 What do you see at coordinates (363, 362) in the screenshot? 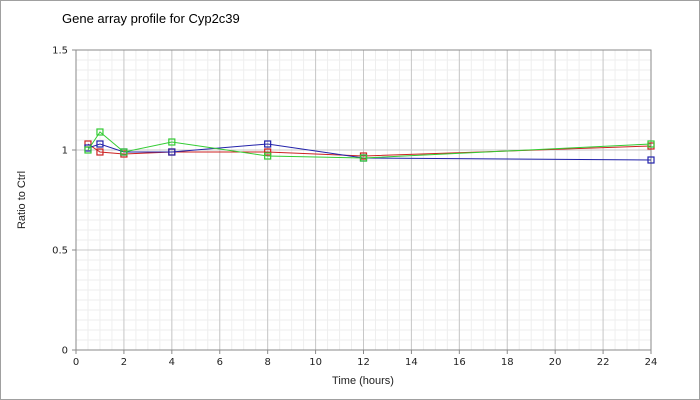
I see `x-tick-label: 12` at bounding box center [363, 362].